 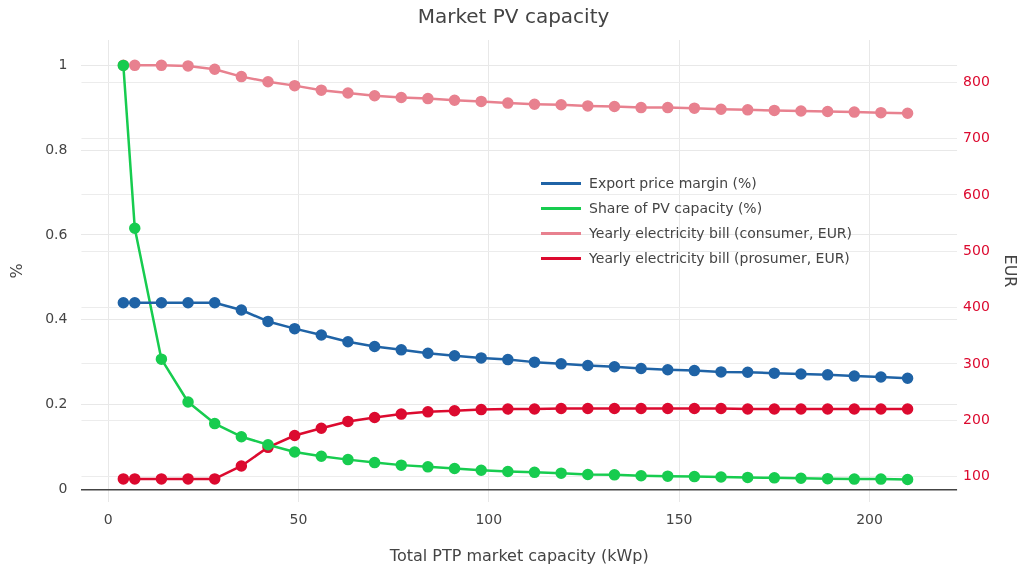 I want to click on x-tick-label: 150, so click(x=679, y=519).